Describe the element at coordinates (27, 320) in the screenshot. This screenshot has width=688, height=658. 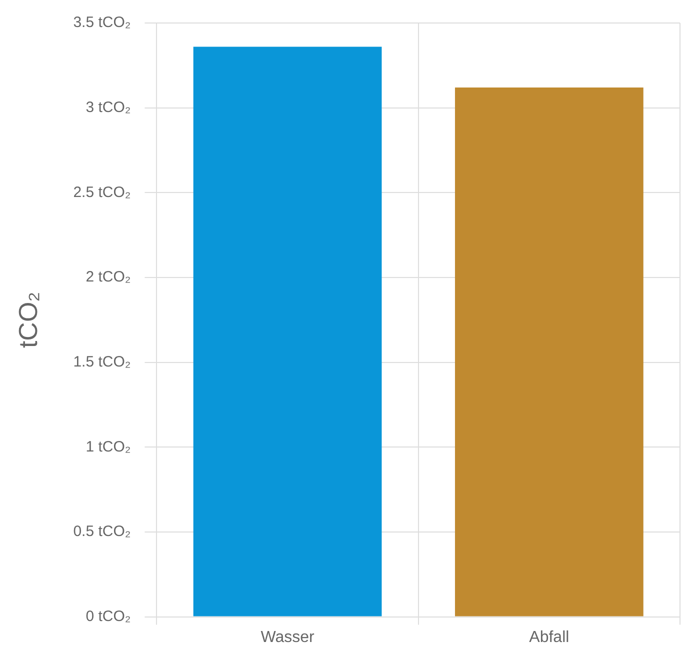
I see `y-axis-title: tCO₂` at that location.